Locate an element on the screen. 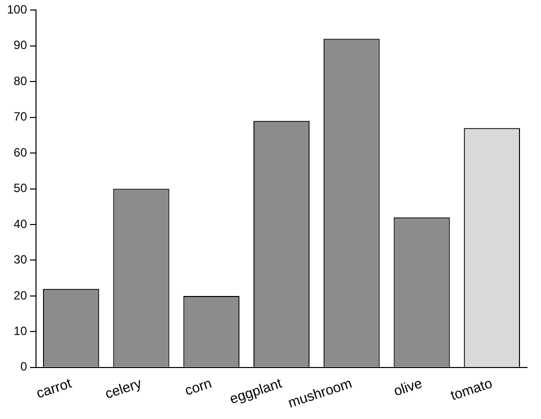 This screenshot has height=419, width=541. y-tick-label: 30 is located at coordinates (21, 259).